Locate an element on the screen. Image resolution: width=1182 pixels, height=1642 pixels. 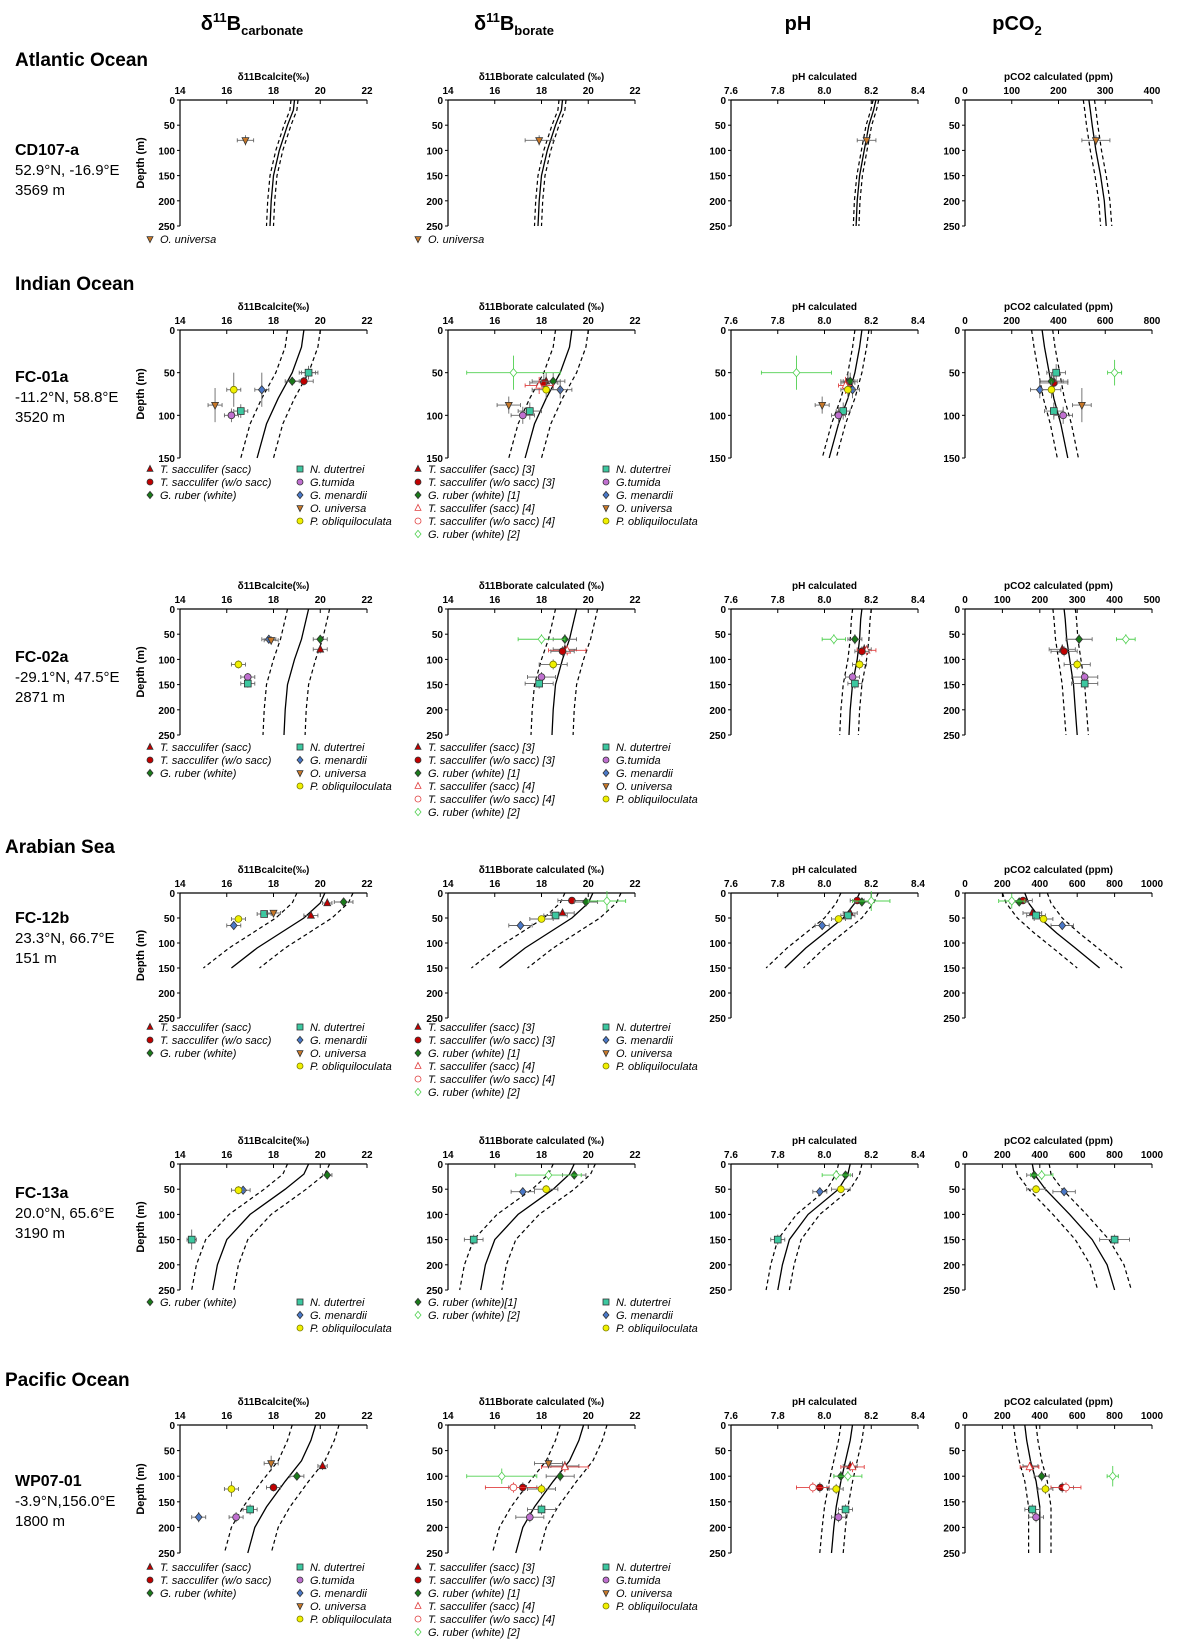
data-point-Ouni is located at coordinates (215, 405).